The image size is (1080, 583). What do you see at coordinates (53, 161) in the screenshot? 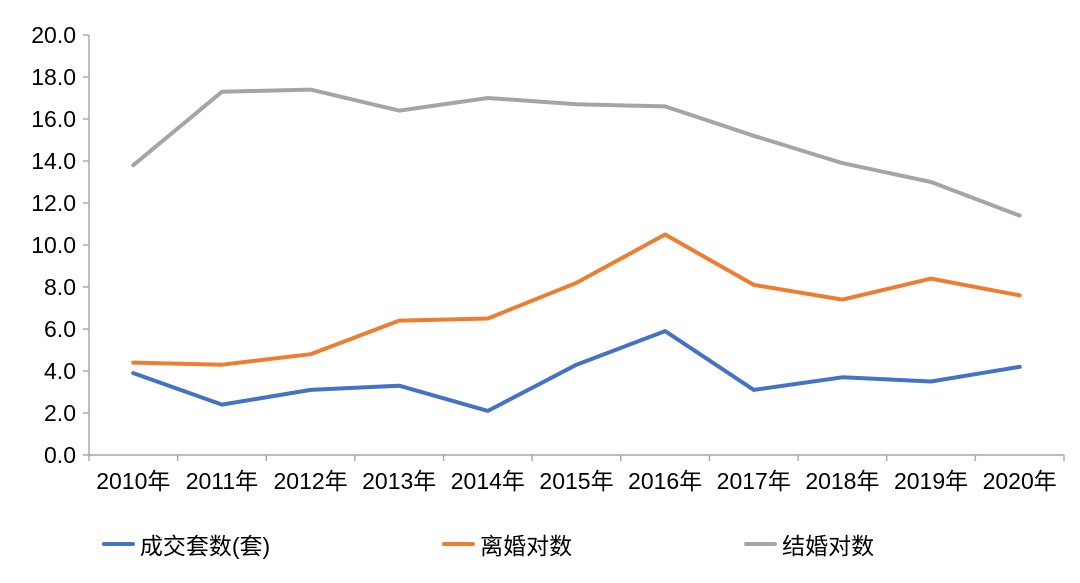
I see `y-axis-tick-label: 14.0` at bounding box center [53, 161].